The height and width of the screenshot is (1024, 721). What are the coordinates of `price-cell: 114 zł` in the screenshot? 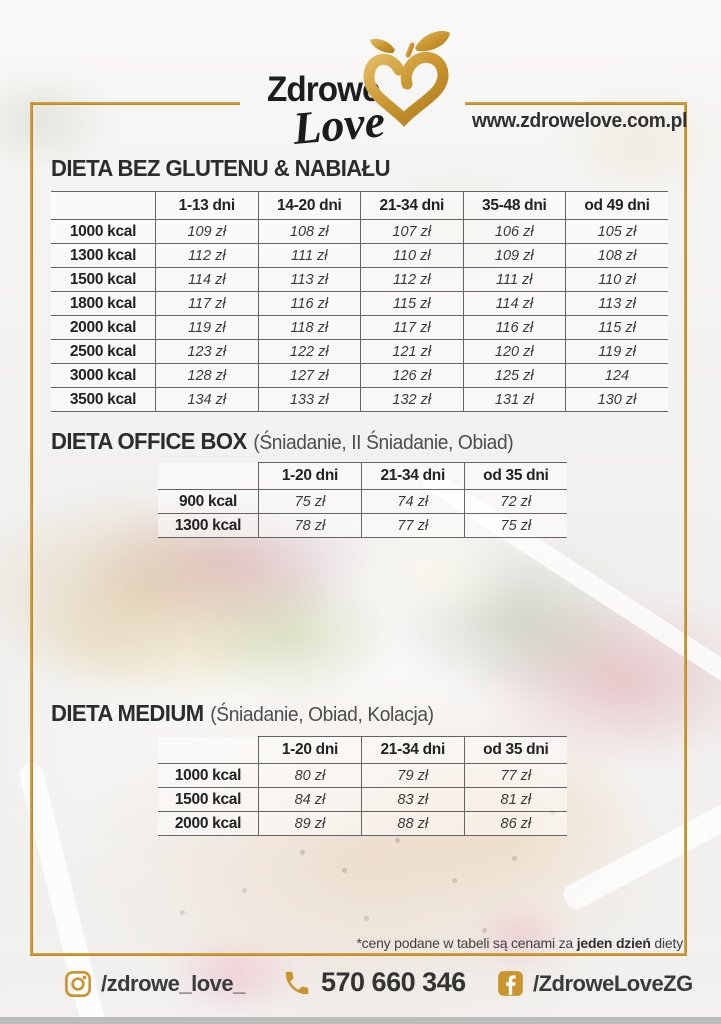 It's located at (206, 279).